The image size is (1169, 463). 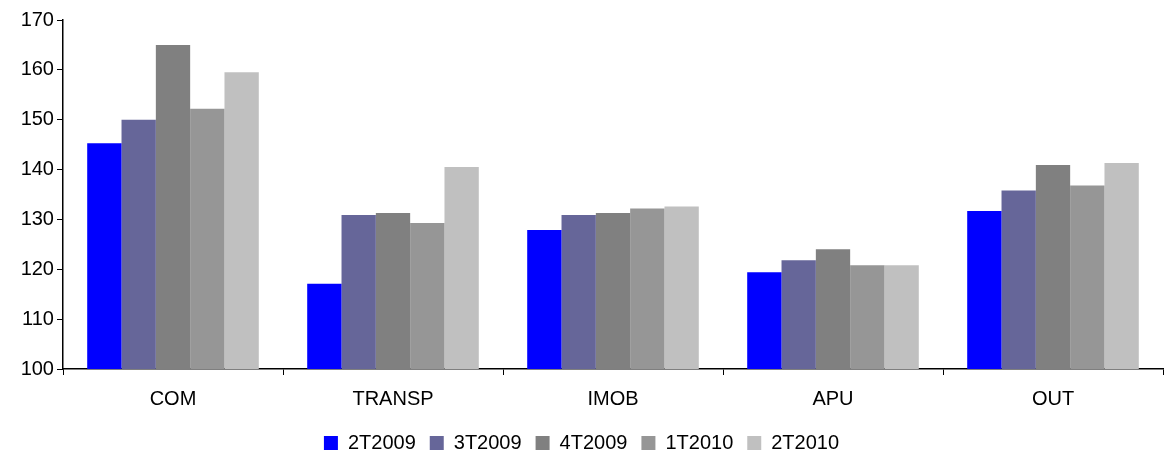 What do you see at coordinates (37, 68) in the screenshot?
I see `y-tick-label: 160` at bounding box center [37, 68].